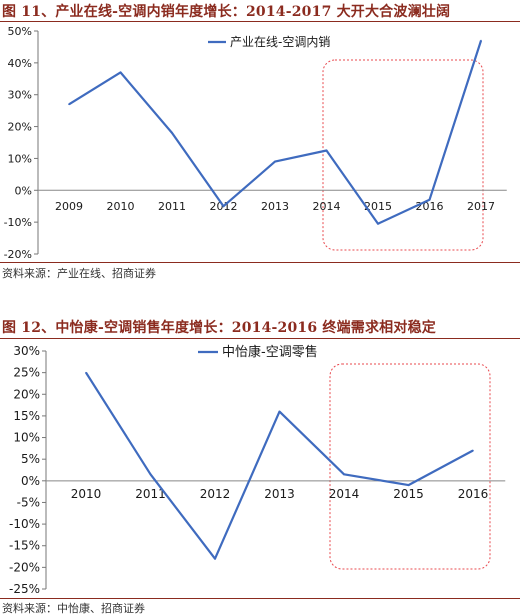 The width and height of the screenshot is (520, 616). What do you see at coordinates (270, 352) in the screenshot?
I see `legend-label: 中怡康-空调零售` at bounding box center [270, 352].